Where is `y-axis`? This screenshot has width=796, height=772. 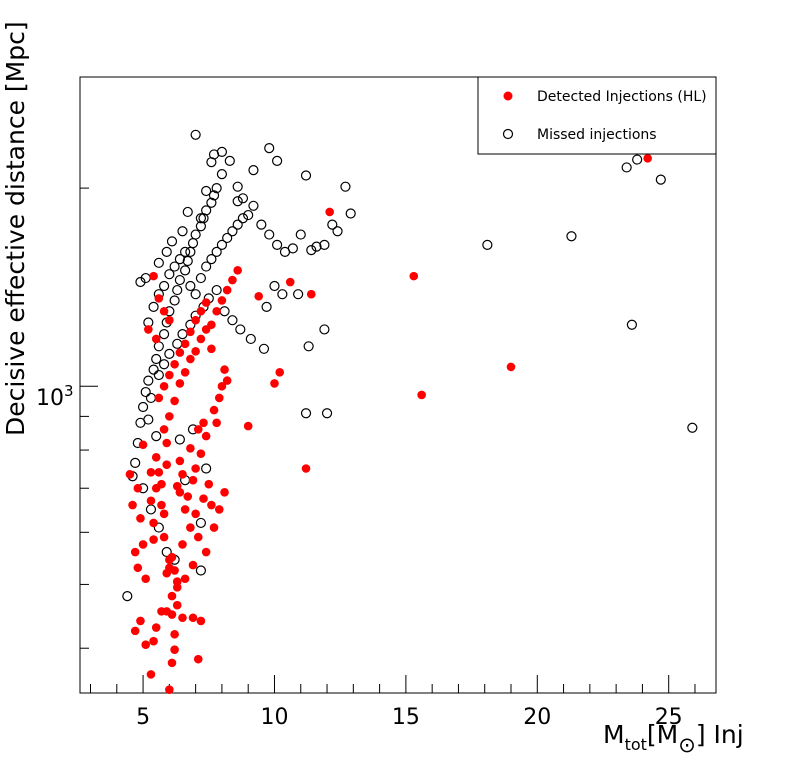
y-axis is located at coordinates (89, 418).